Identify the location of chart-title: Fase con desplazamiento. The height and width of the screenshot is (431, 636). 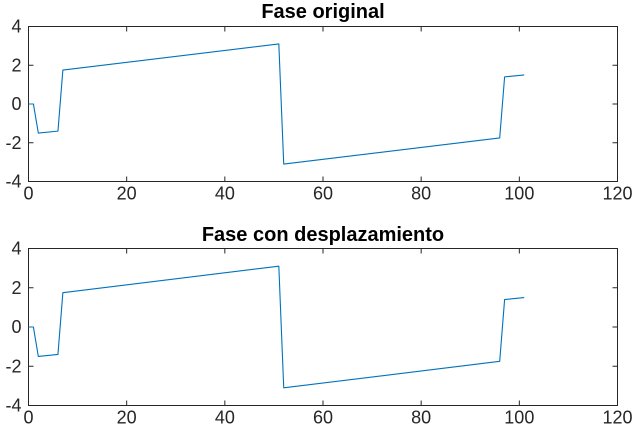
(323, 235).